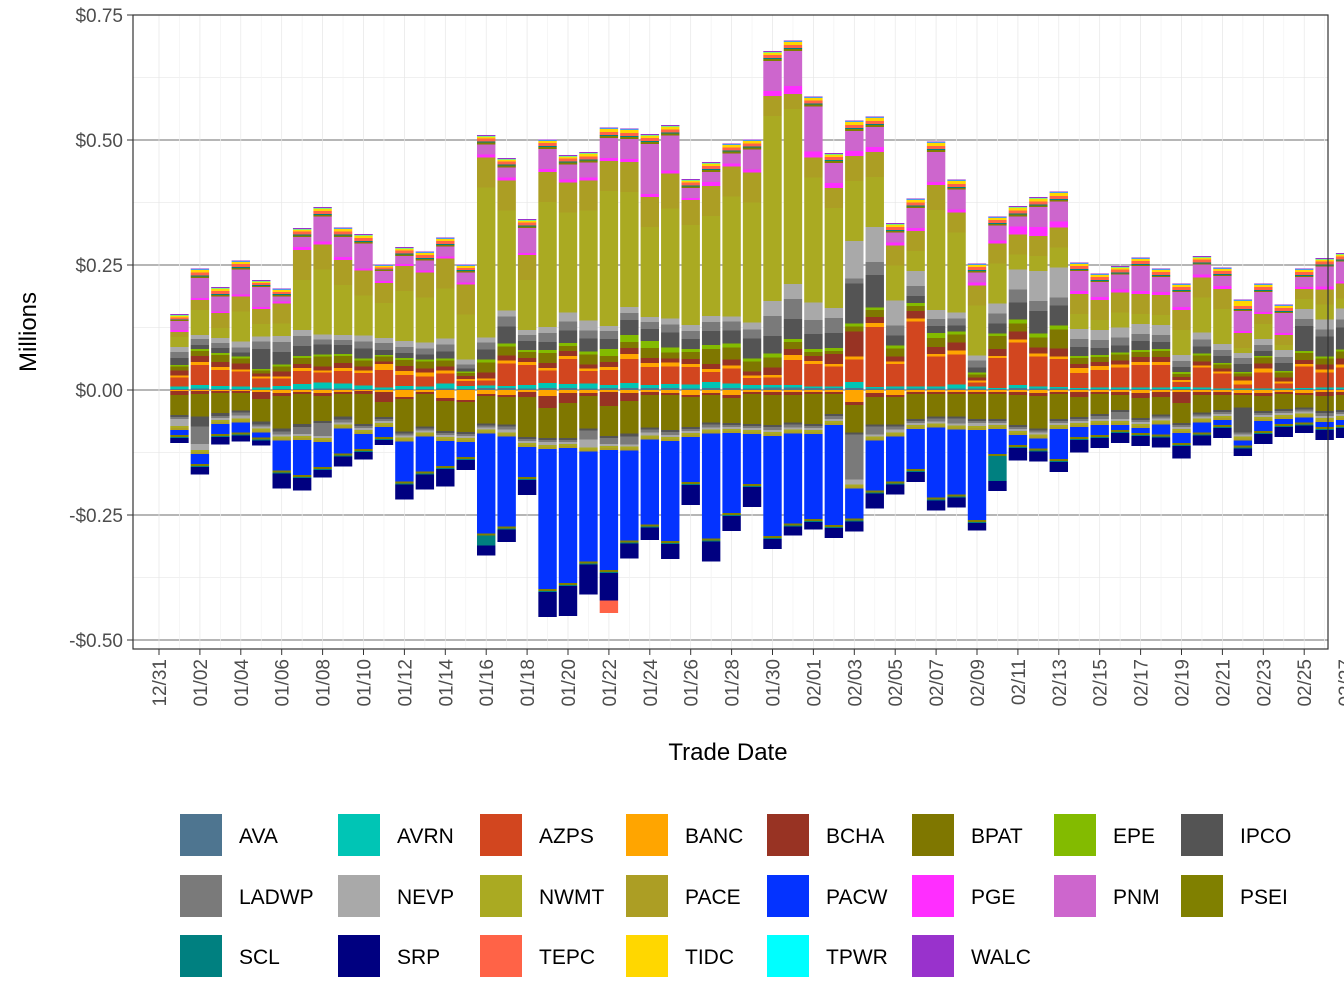  Describe the element at coordinates (405, 683) in the screenshot. I see `x-tick-label: 01/12` at that location.